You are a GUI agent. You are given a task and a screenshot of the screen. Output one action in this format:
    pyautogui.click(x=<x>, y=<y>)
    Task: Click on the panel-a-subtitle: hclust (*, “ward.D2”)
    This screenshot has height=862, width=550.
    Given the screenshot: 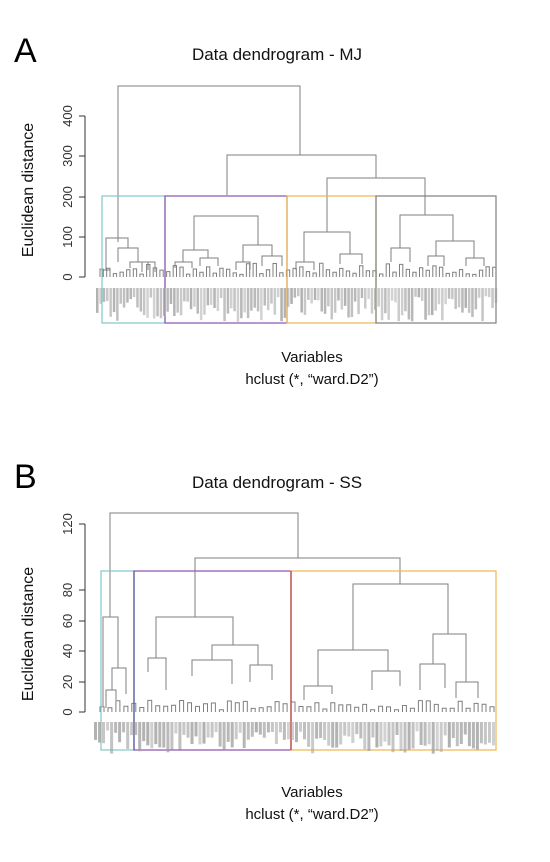 What is the action you would take?
    pyautogui.click(x=311, y=379)
    